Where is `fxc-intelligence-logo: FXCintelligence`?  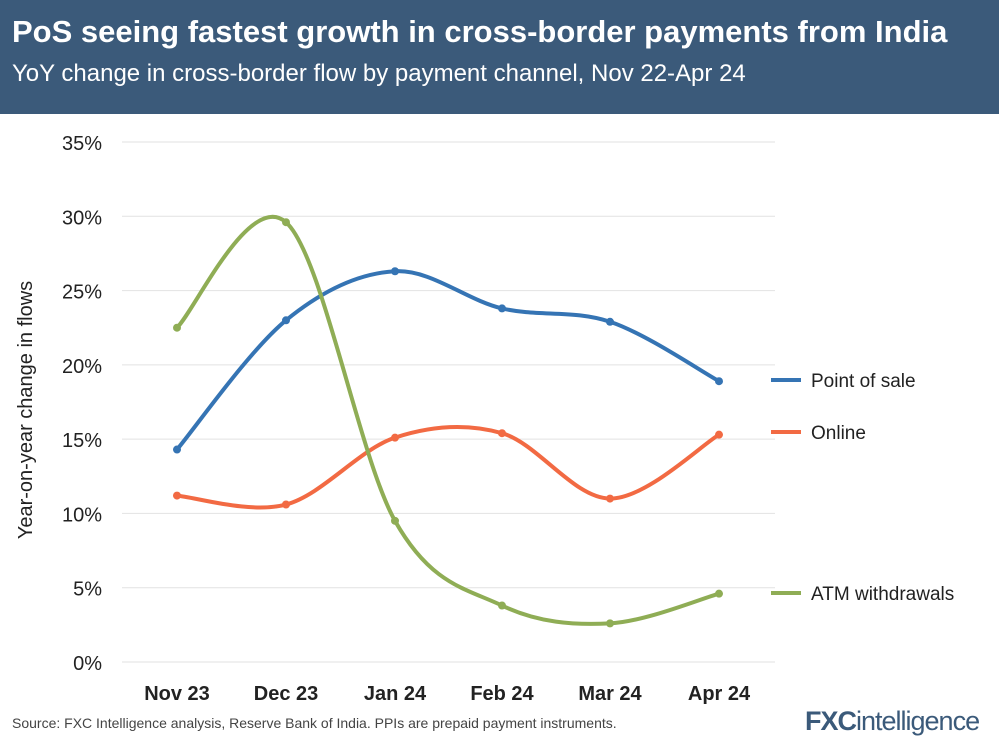
fxc-intelligence-logo: FXCintelligence is located at coordinates (892, 721).